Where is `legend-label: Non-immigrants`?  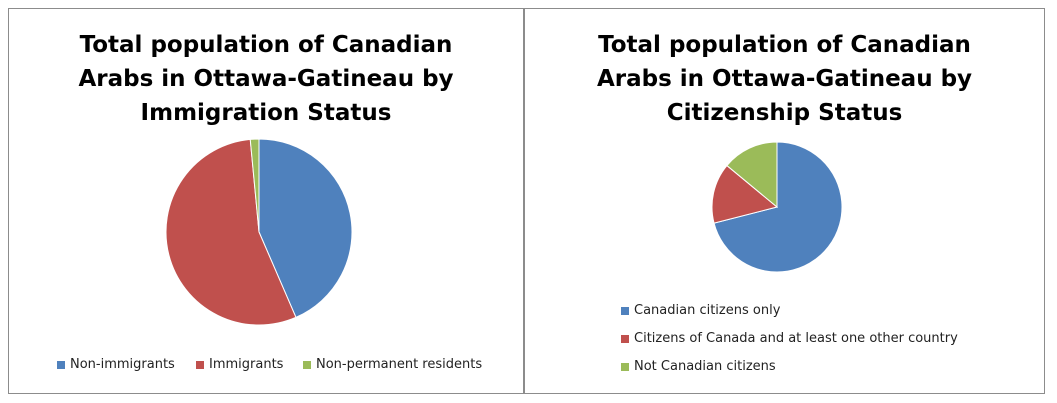 legend-label: Non-immigrants is located at coordinates (122, 364).